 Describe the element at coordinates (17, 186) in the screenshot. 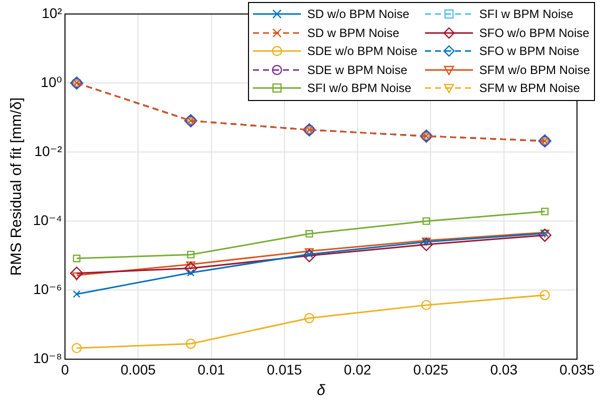

I see `y-axis-title: RMS Residual of fit [mm/δ]` at that location.